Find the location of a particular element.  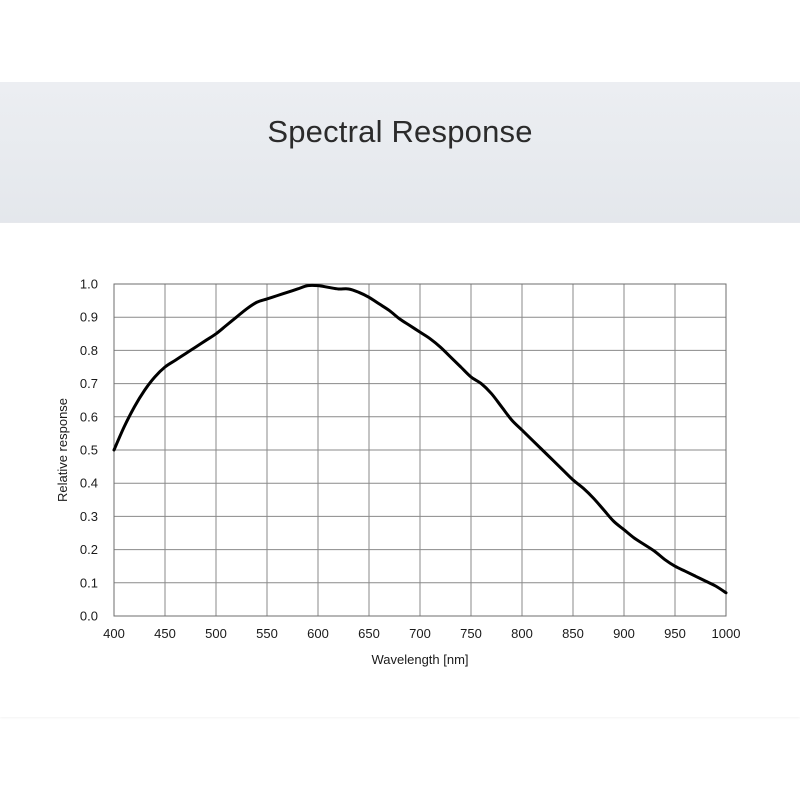

y-tick-label: 0.9 is located at coordinates (89, 317).